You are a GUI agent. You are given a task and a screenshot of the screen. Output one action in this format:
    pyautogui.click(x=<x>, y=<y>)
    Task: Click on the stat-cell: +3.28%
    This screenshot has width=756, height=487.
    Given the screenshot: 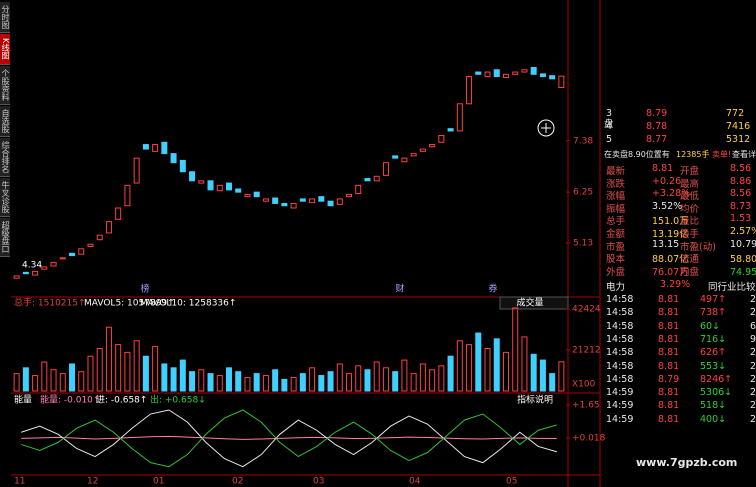 What is the action you would take?
    pyautogui.click(x=671, y=194)
    